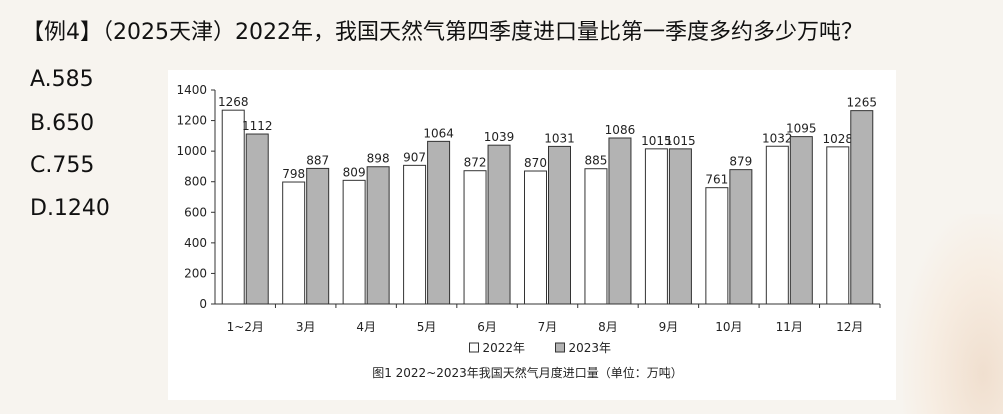  I want to click on option-d: D.1240, so click(70, 208).